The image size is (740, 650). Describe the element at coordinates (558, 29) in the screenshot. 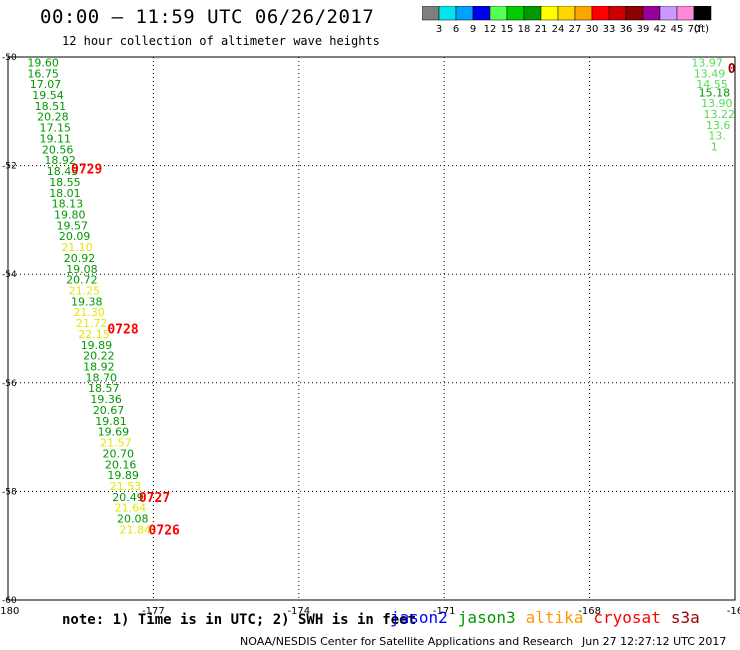

I see `colorbar-tick-label: 24` at that location.